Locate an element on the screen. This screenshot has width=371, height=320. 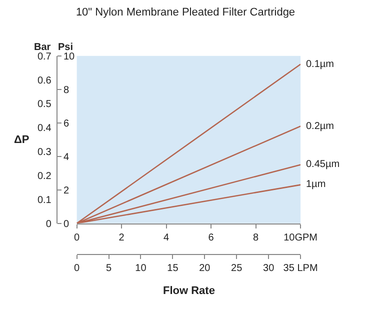
x-axis-title: Flow Rate is located at coordinates (189, 291).